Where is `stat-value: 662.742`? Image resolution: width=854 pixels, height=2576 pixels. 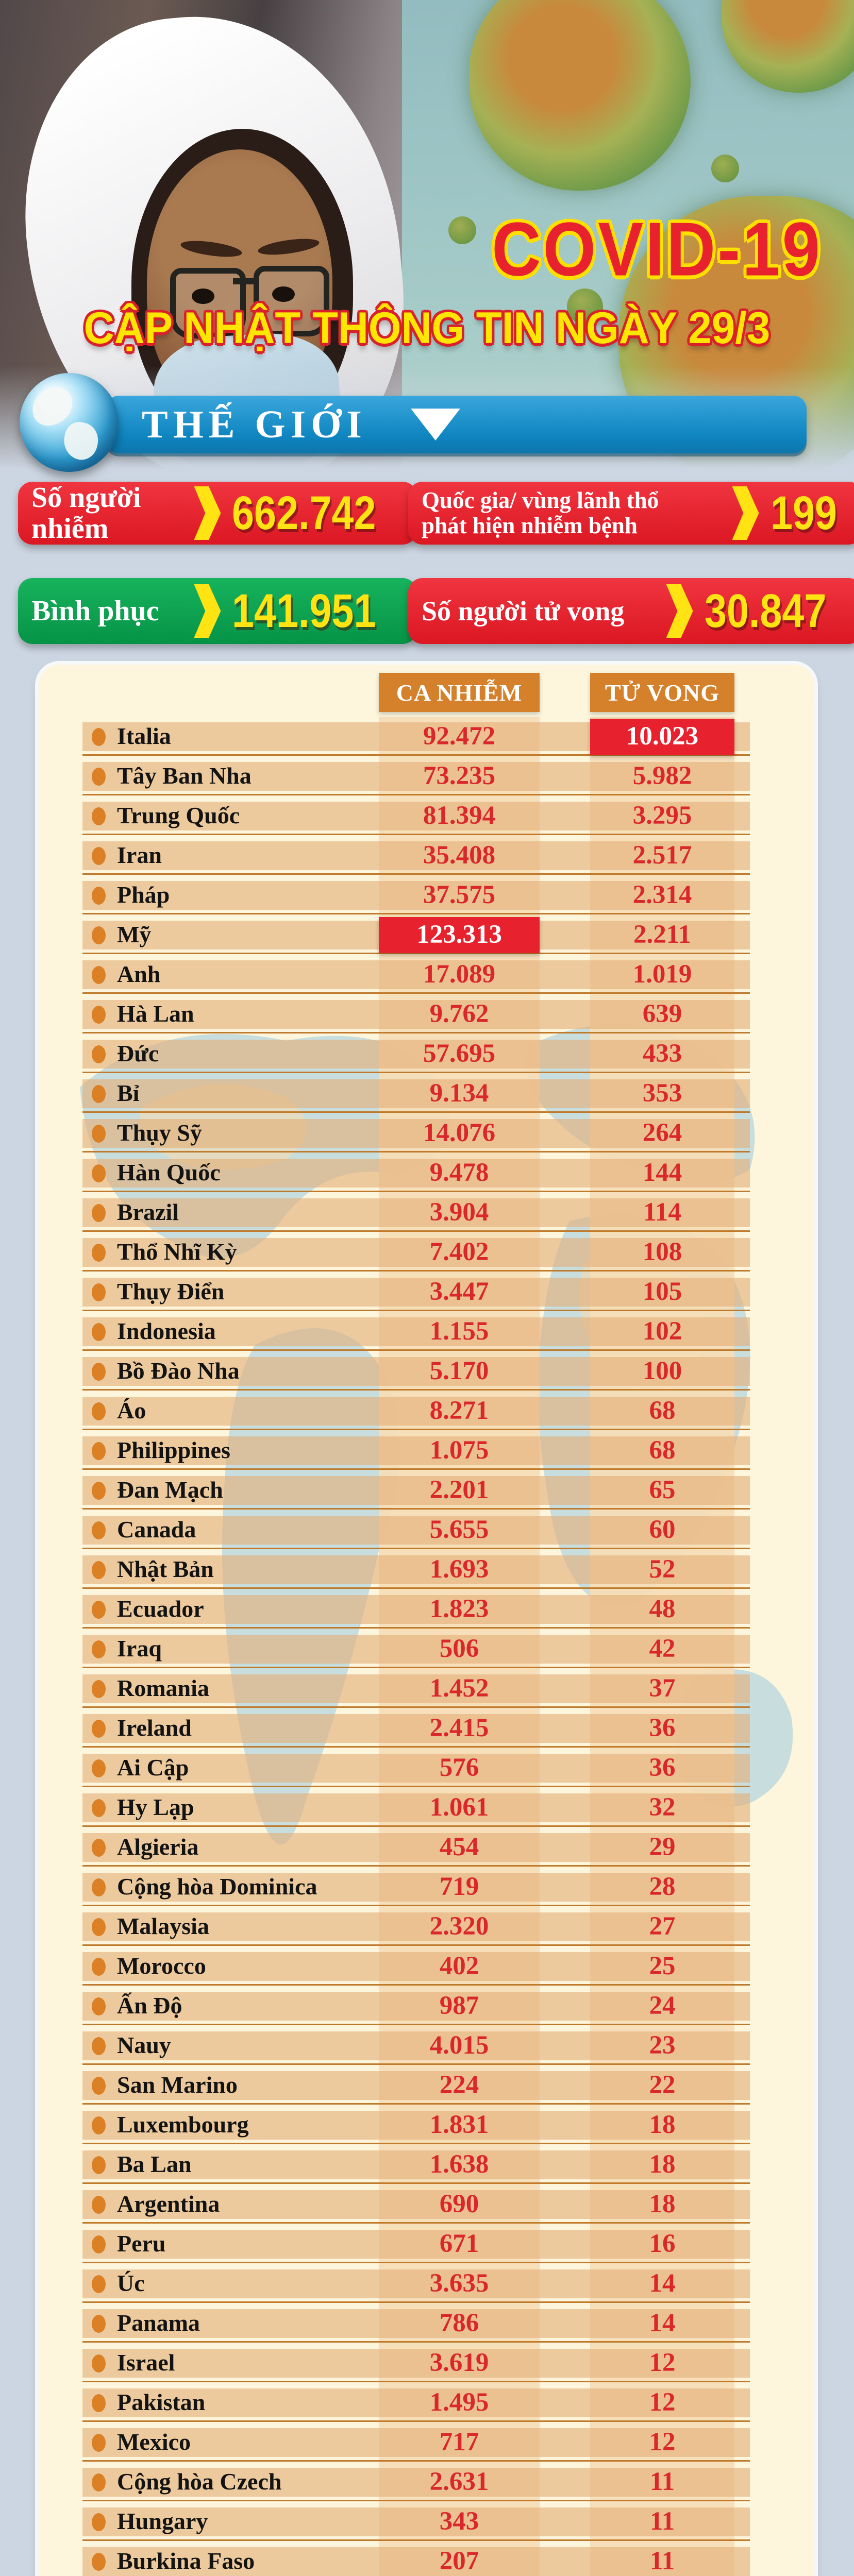 stat-value: 662.742 is located at coordinates (304, 512).